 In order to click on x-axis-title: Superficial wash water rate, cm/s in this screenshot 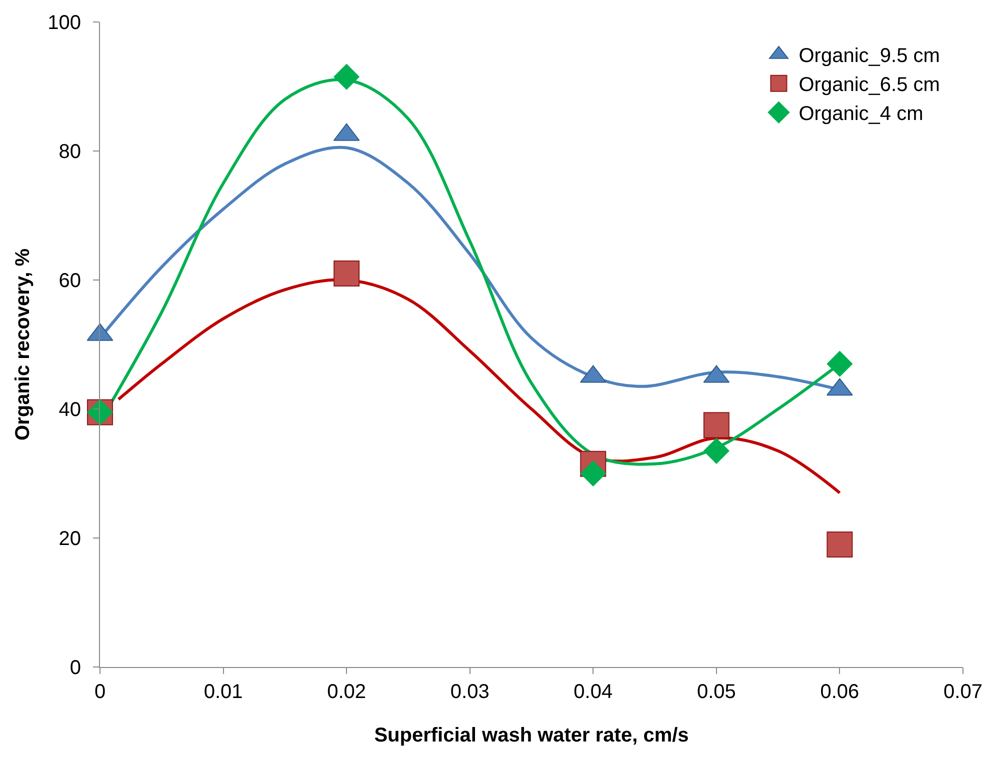, I will do `click(531, 735)`.